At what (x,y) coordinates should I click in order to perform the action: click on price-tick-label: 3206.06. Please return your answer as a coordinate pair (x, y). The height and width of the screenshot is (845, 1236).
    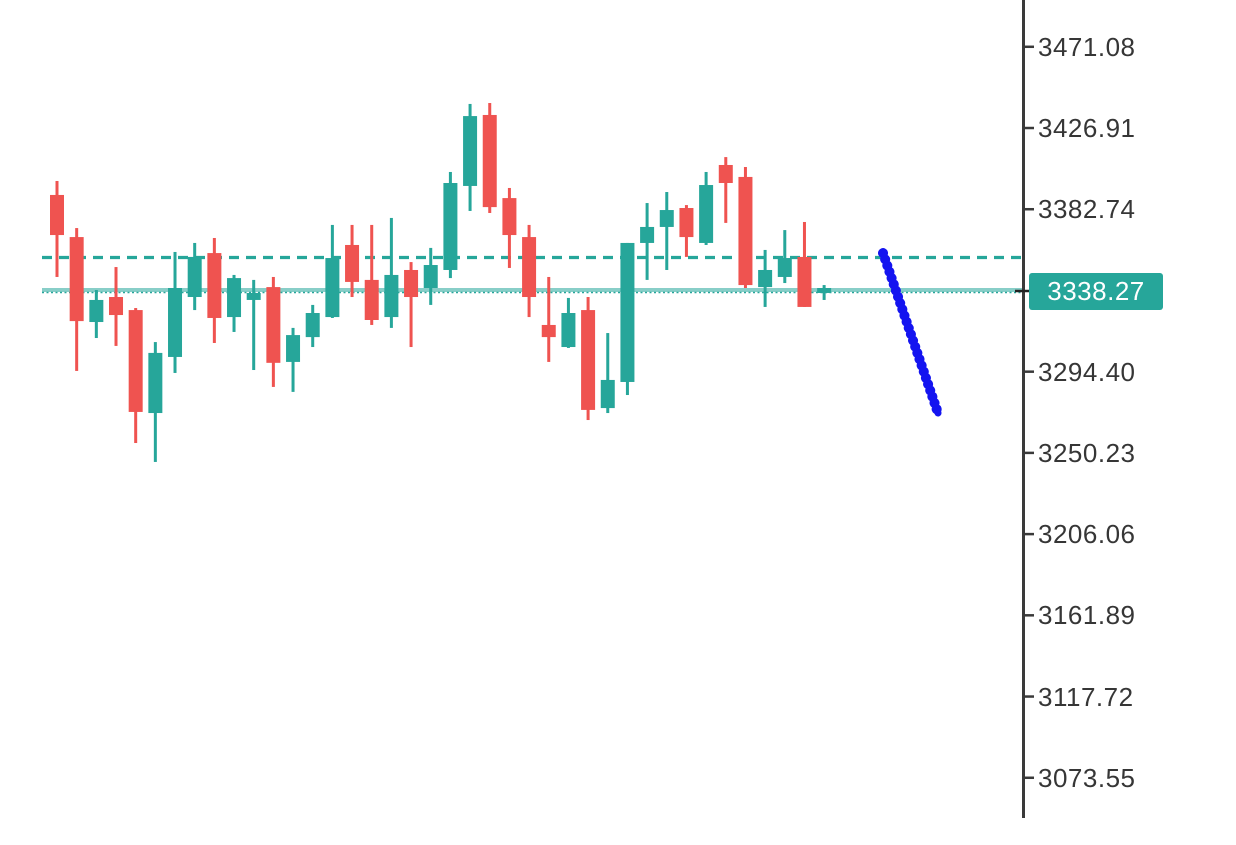
    Looking at the image, I should click on (1087, 534).